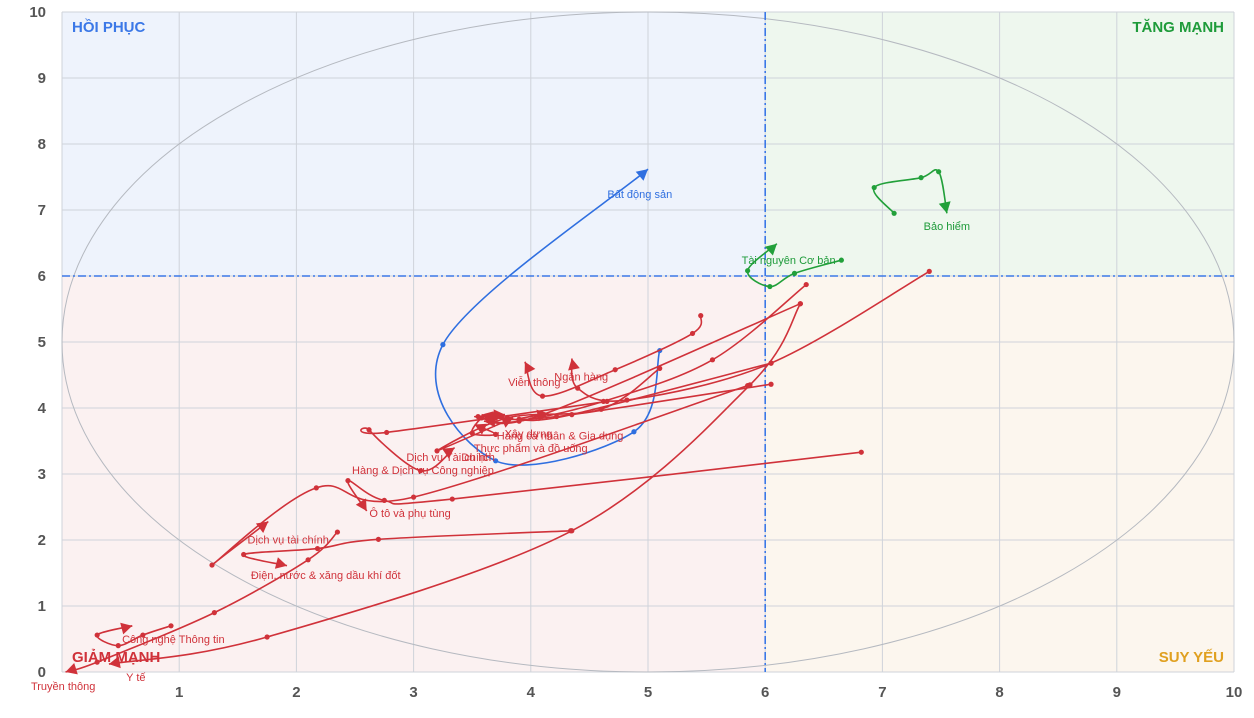 The height and width of the screenshot is (718, 1254). What do you see at coordinates (135, 678) in the screenshot?
I see `series-label: Y tế` at bounding box center [135, 678].